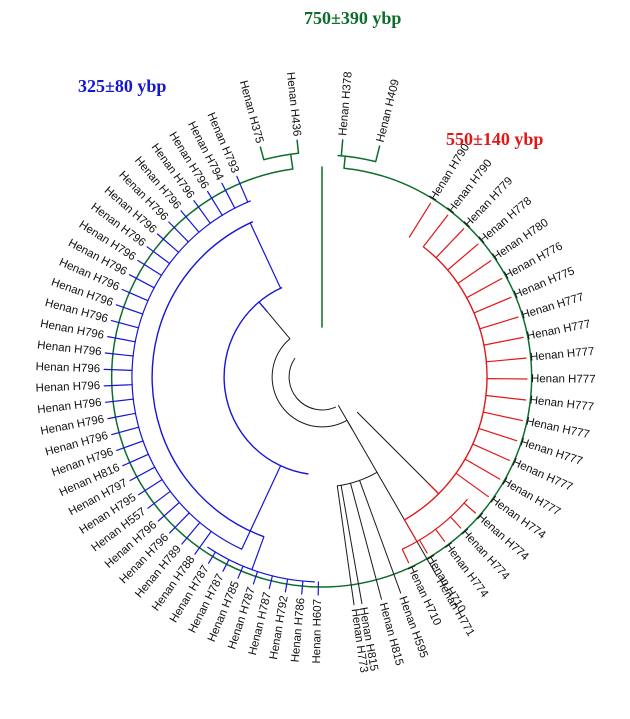  Describe the element at coordinates (208, 379) in the screenshot. I see `blue-inner-arc` at that location.